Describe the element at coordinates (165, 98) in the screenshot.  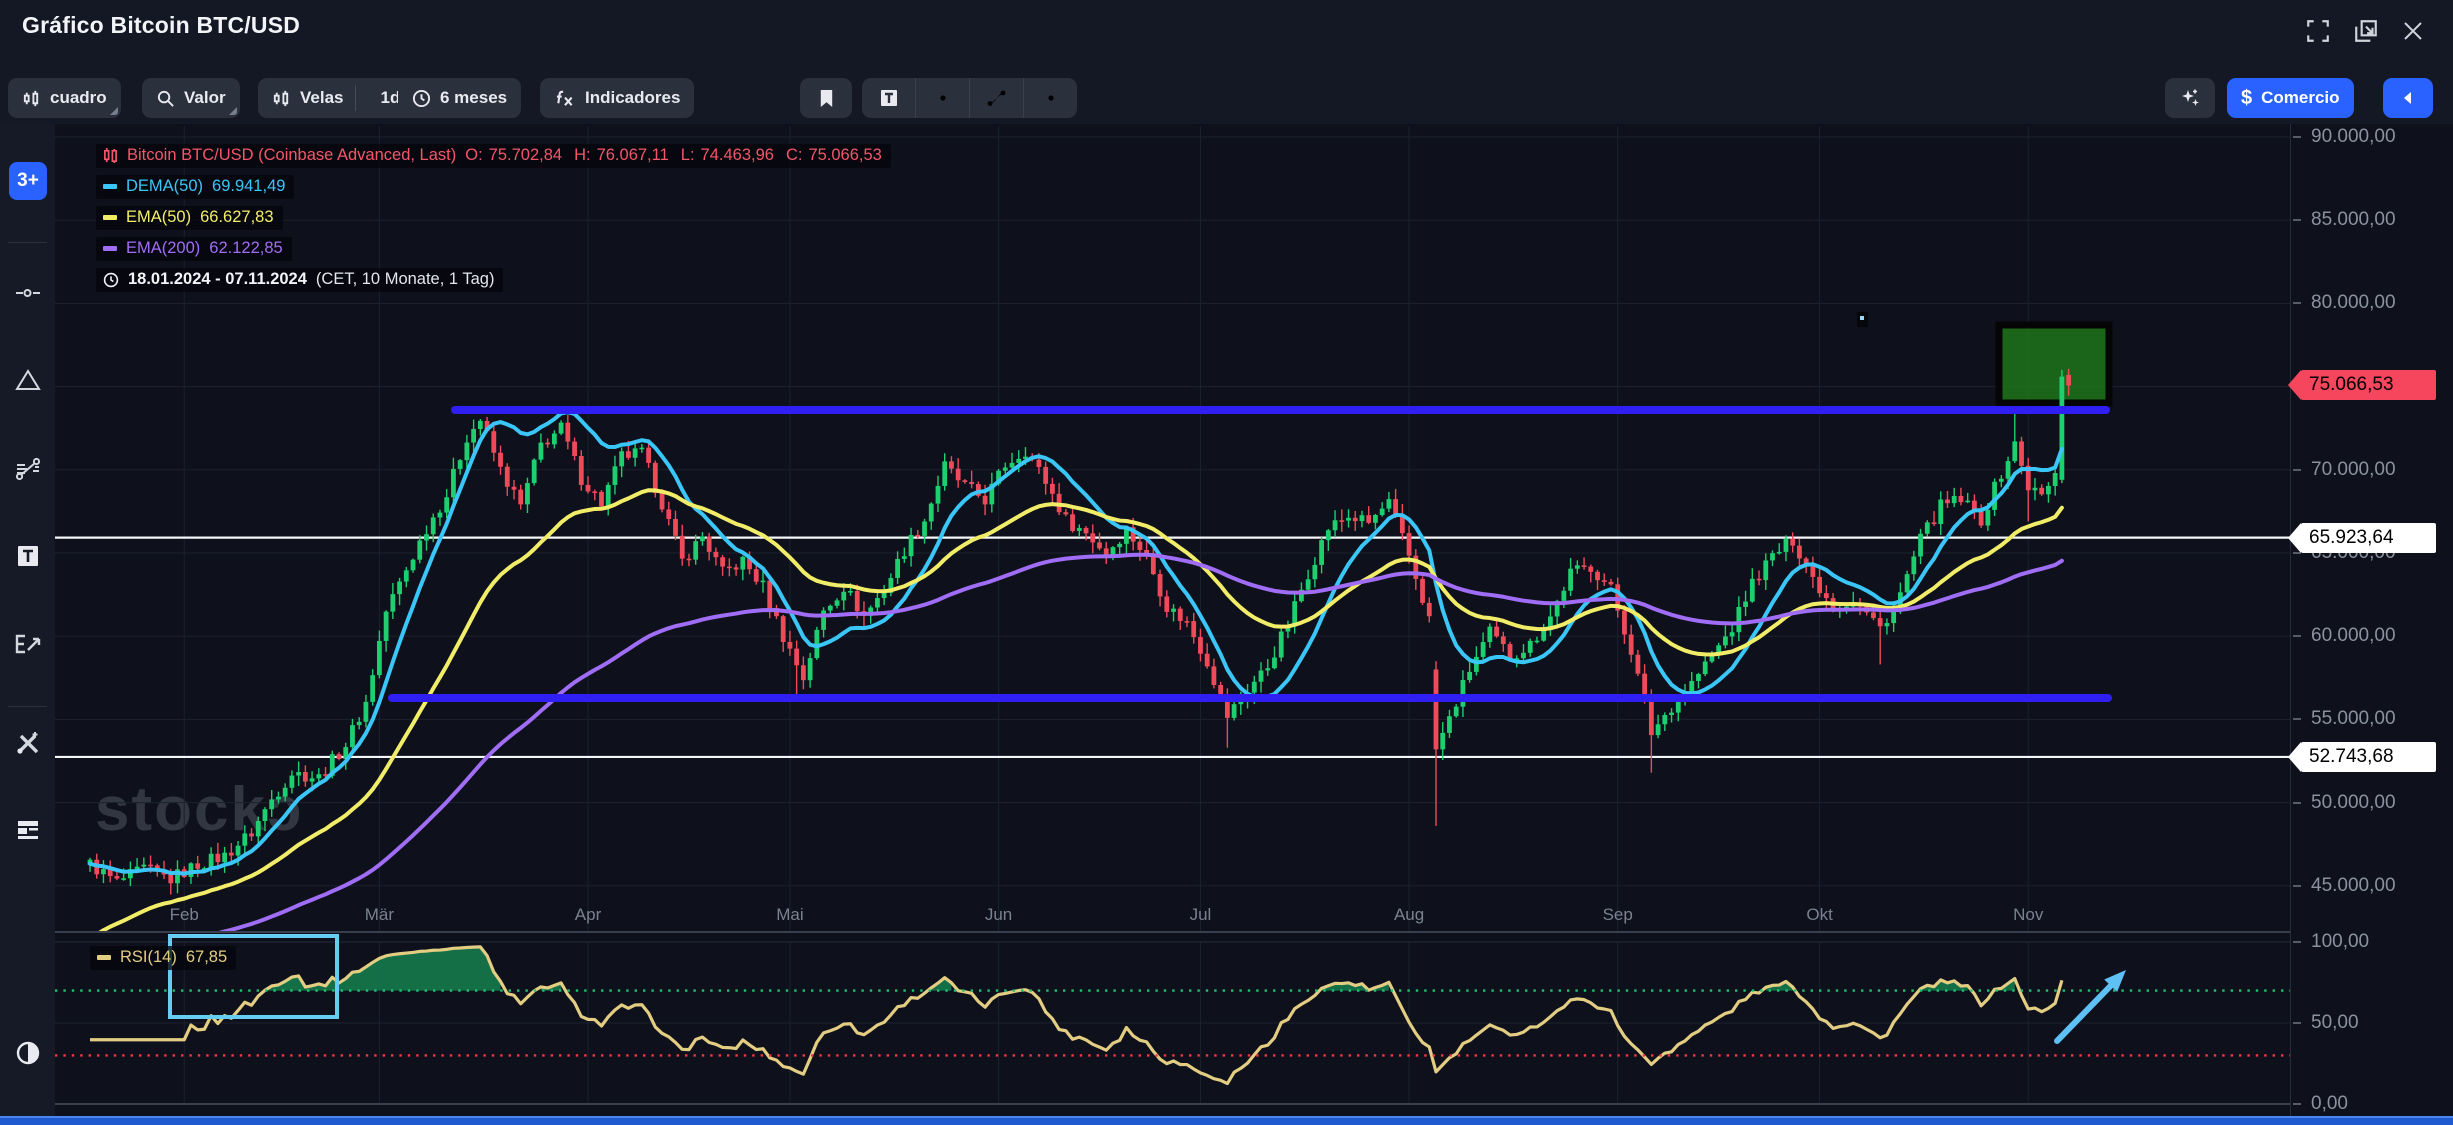
I see `search-icon` at that location.